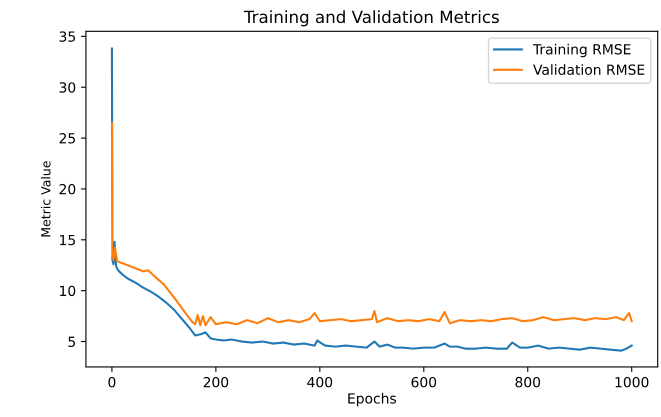 The width and height of the screenshot is (661, 417). What do you see at coordinates (424, 382) in the screenshot?
I see `x-tick-label: 600` at bounding box center [424, 382].